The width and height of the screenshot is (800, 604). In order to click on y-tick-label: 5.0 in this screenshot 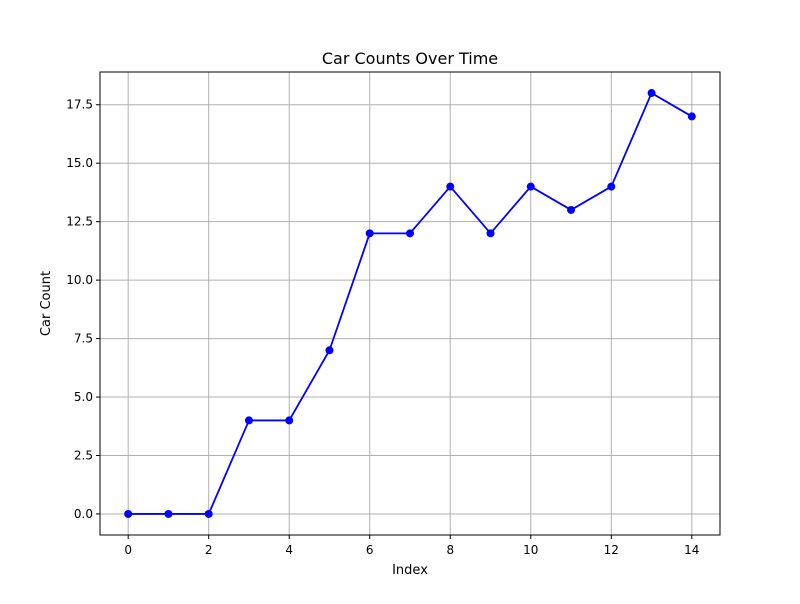, I will do `click(83, 397)`.